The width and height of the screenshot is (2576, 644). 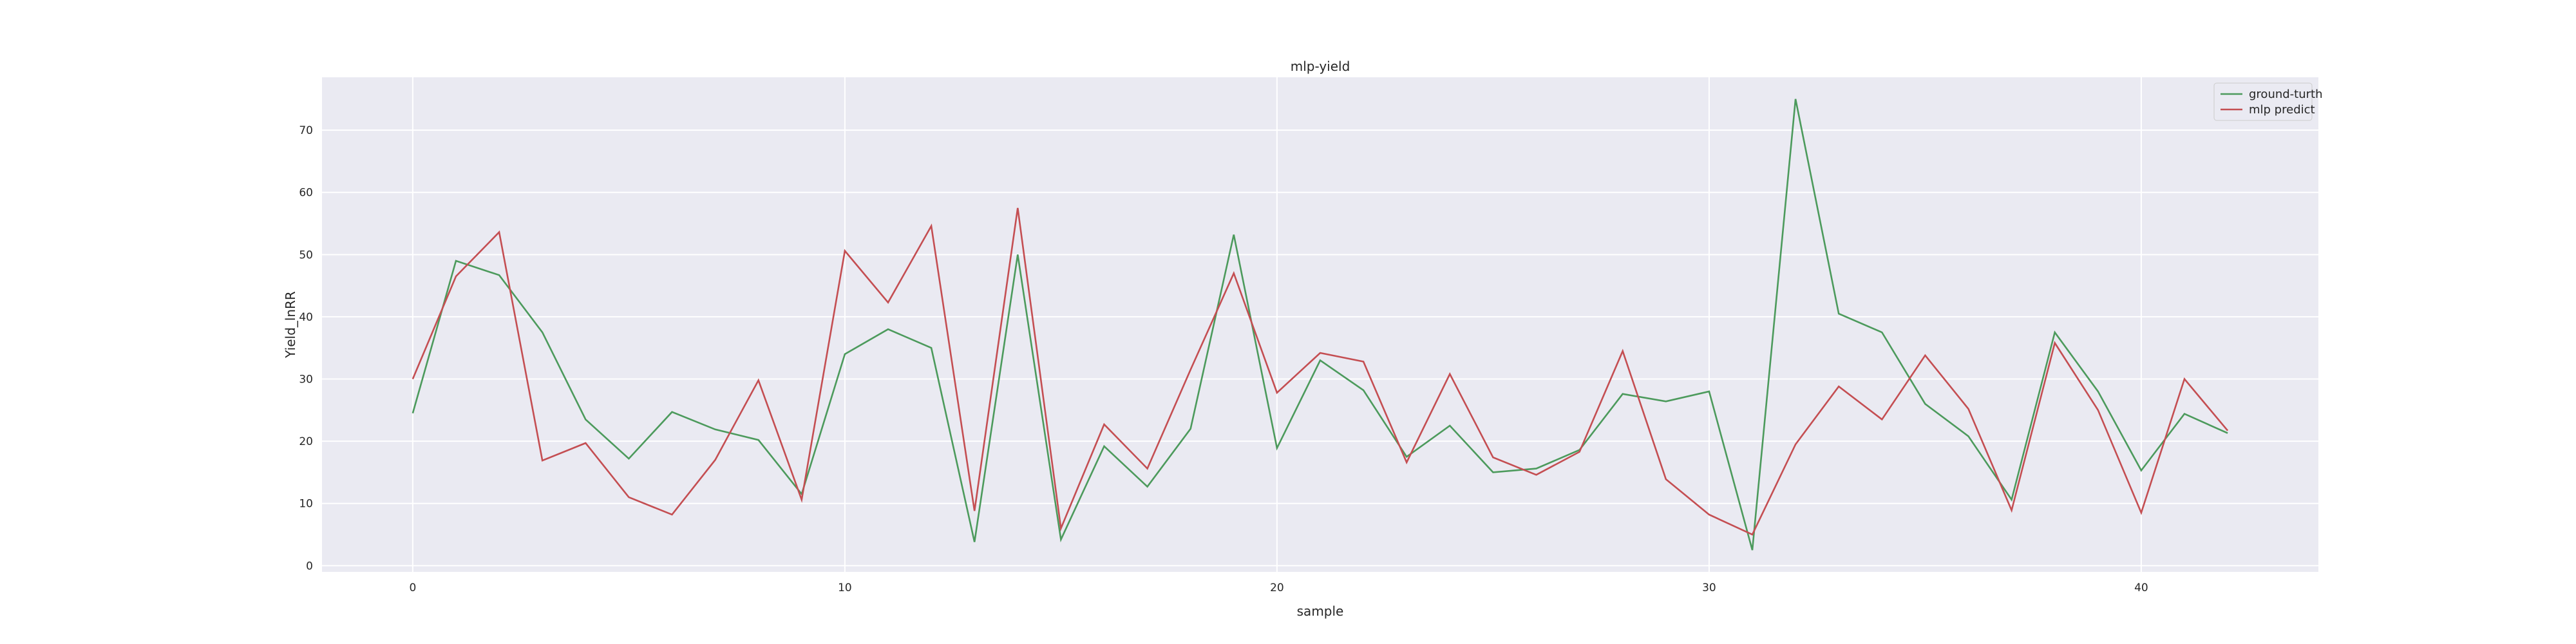 What do you see at coordinates (1709, 588) in the screenshot?
I see `x-tick-label: 30` at bounding box center [1709, 588].